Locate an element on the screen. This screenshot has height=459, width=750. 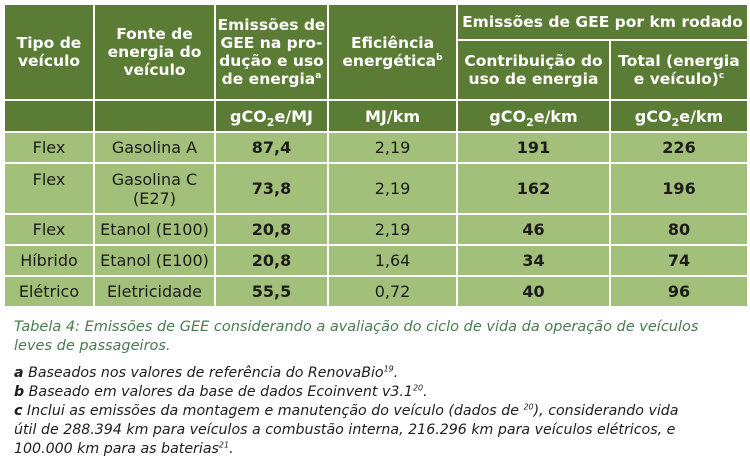
unit-total: gCO2e/km is located at coordinates (679, 116).